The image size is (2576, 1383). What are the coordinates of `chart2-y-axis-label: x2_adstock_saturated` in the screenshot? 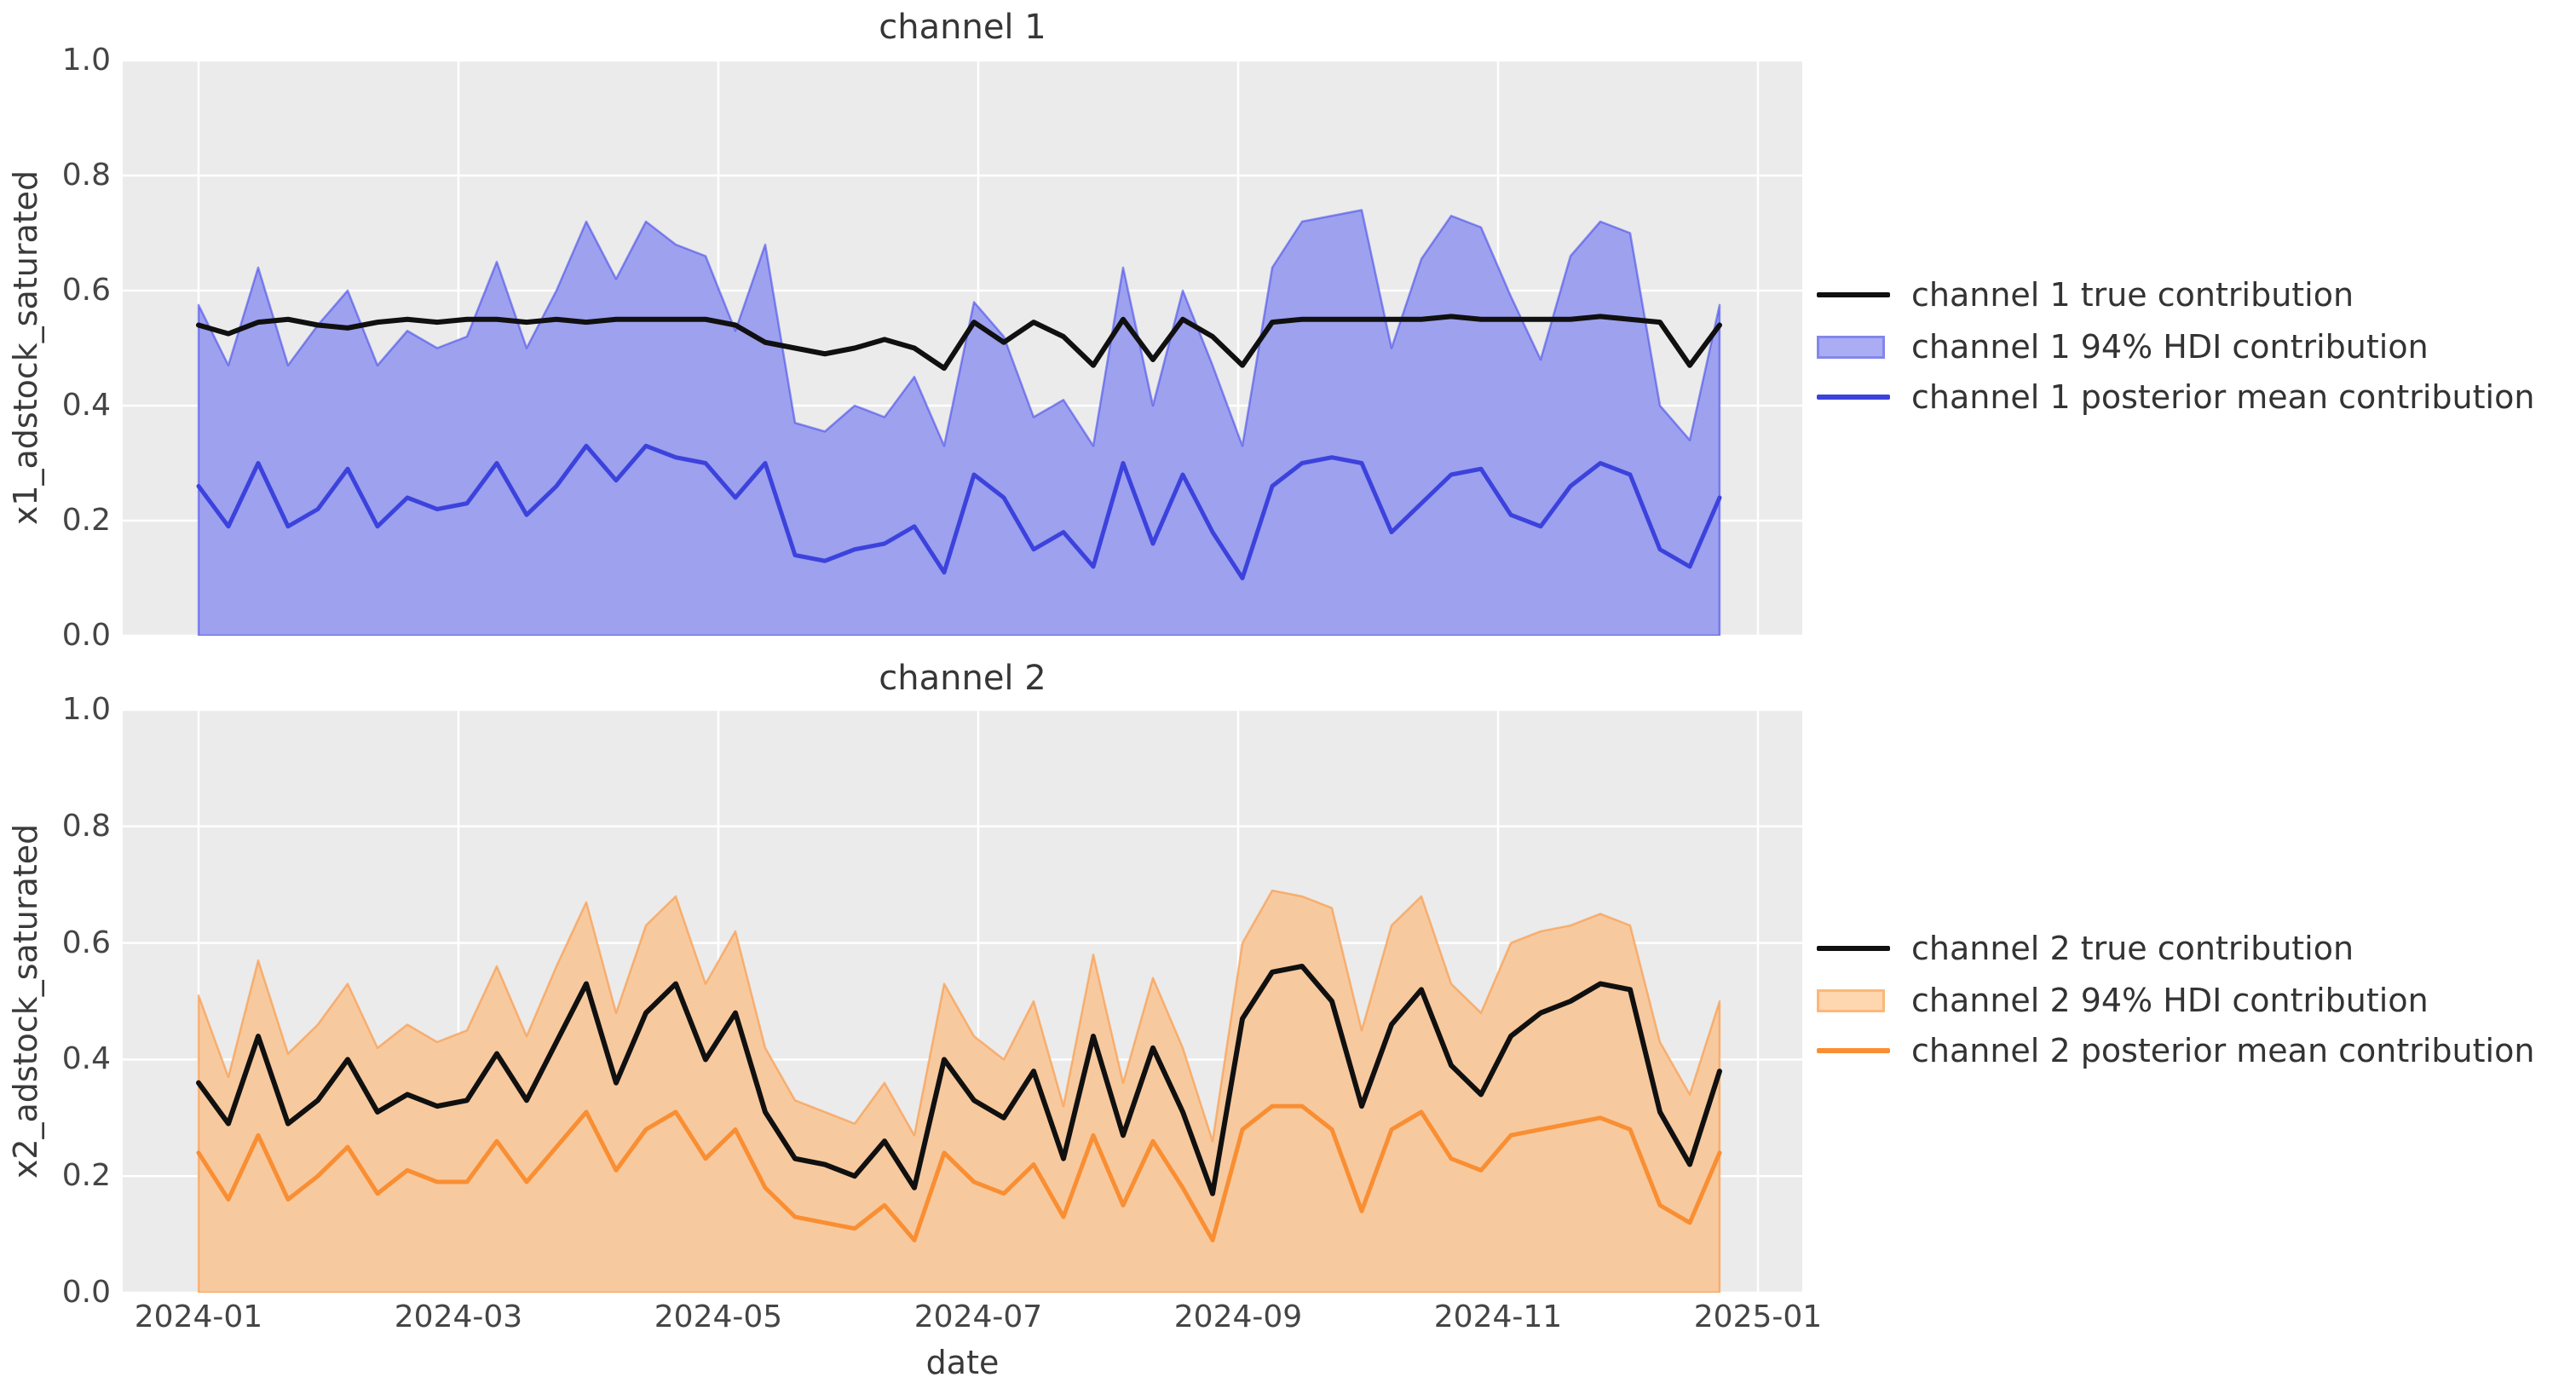 It's located at (25, 1001).